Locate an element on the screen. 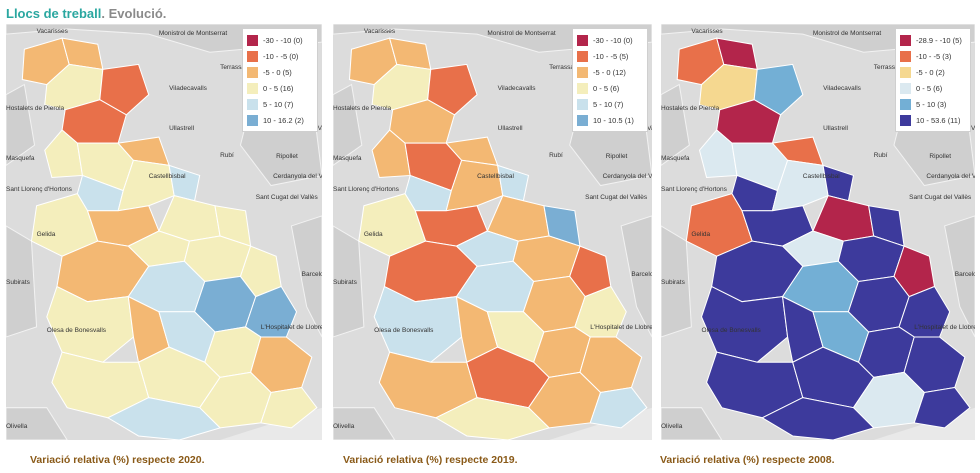 The width and height of the screenshot is (980, 473). place-label: Subirats is located at coordinates (345, 283).